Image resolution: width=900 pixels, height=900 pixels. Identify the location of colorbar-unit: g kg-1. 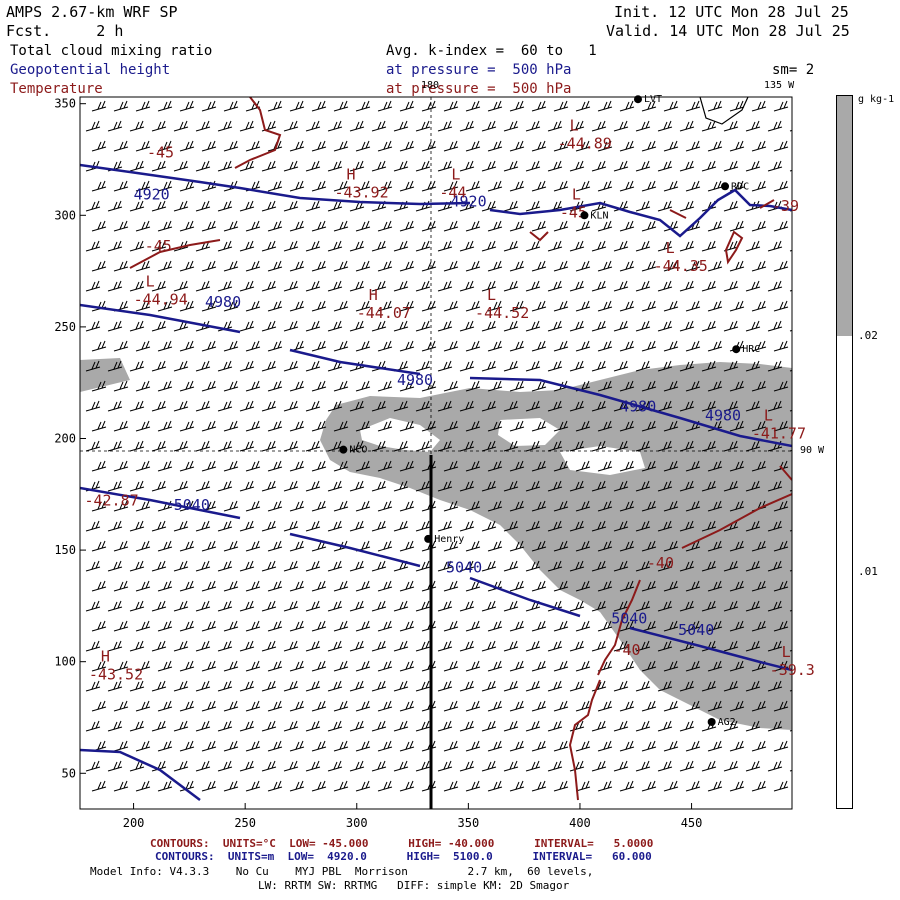
(876, 99).